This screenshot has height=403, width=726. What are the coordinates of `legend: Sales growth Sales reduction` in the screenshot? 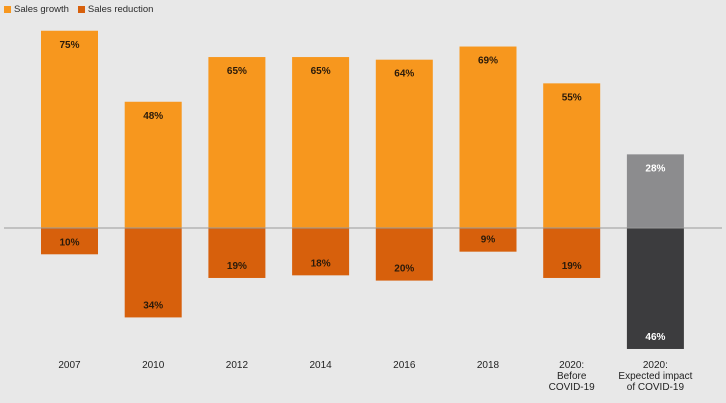 It's located at (83, 9).